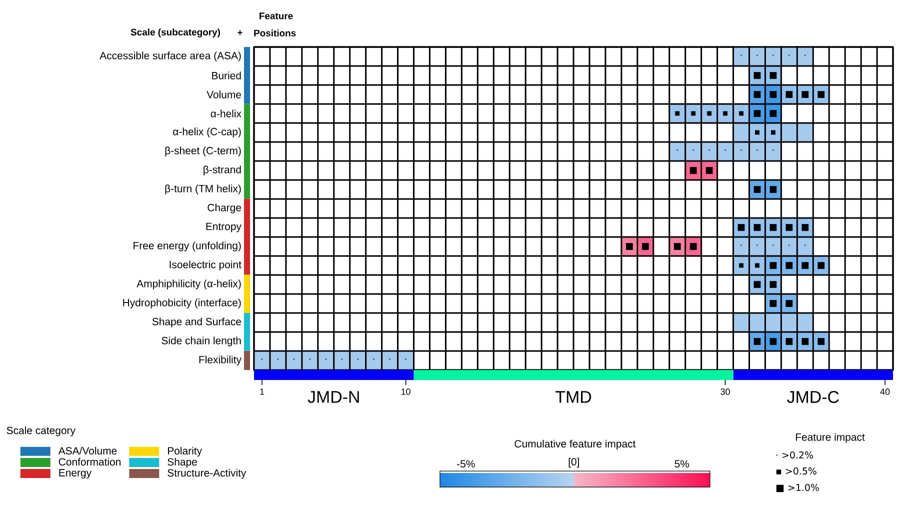 The width and height of the screenshot is (904, 511). What do you see at coordinates (201, 341) in the screenshot?
I see `y-tick-label: Side chain length` at bounding box center [201, 341].